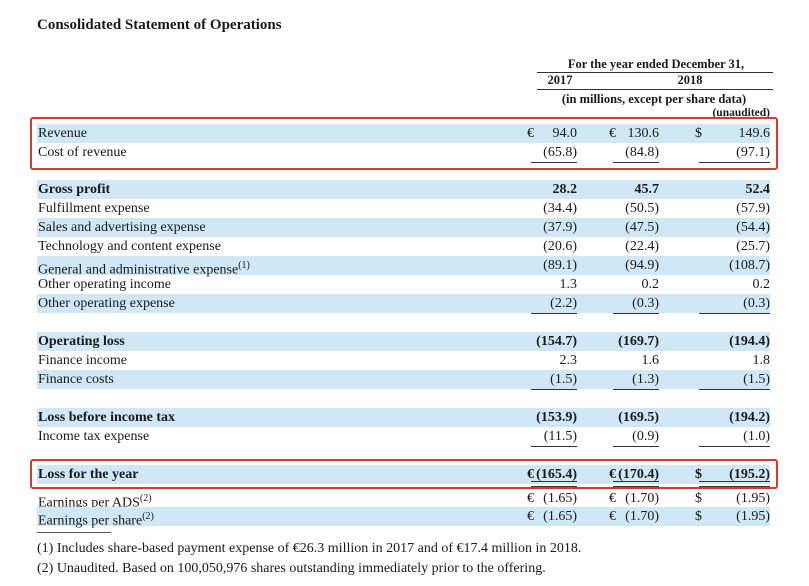 The image size is (809, 586). Describe the element at coordinates (81, 341) in the screenshot. I see `row-label: Operating loss` at that location.